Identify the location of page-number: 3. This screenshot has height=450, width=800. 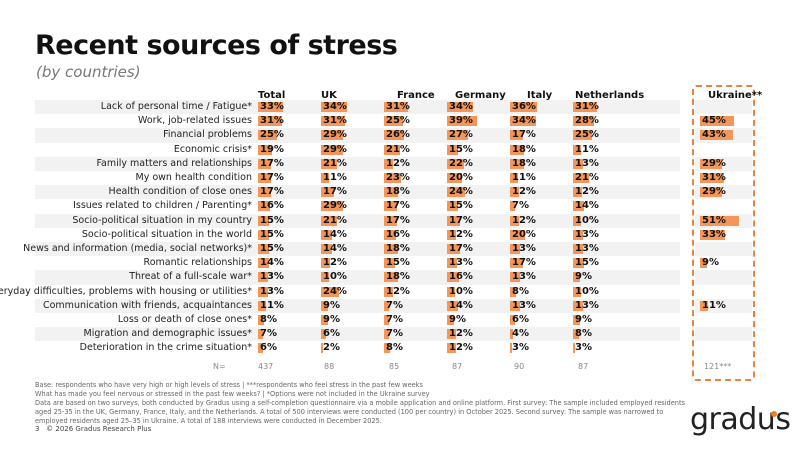
(37, 429).